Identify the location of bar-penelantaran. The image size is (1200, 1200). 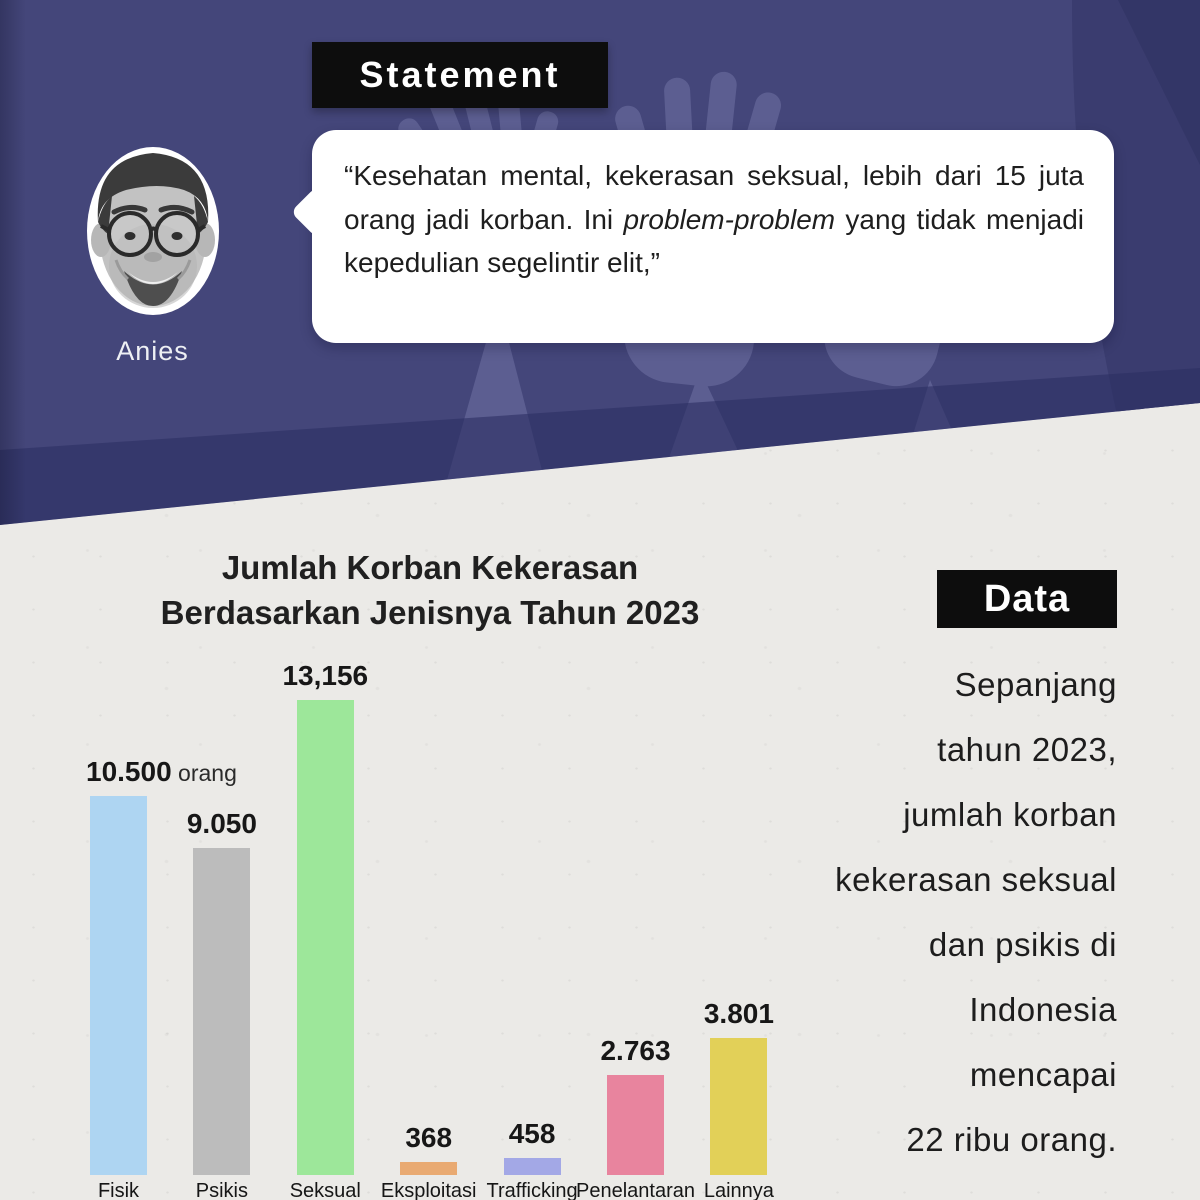
(635, 1125).